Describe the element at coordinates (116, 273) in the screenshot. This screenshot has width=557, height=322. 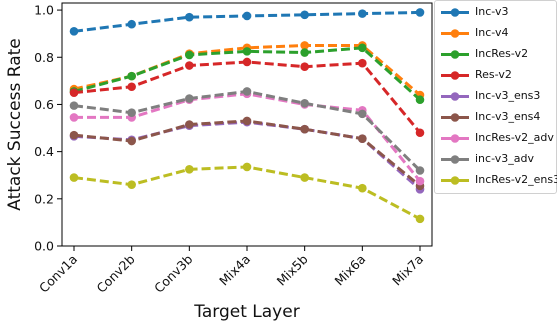
I see `x-tick-label: Conv2b` at that location.